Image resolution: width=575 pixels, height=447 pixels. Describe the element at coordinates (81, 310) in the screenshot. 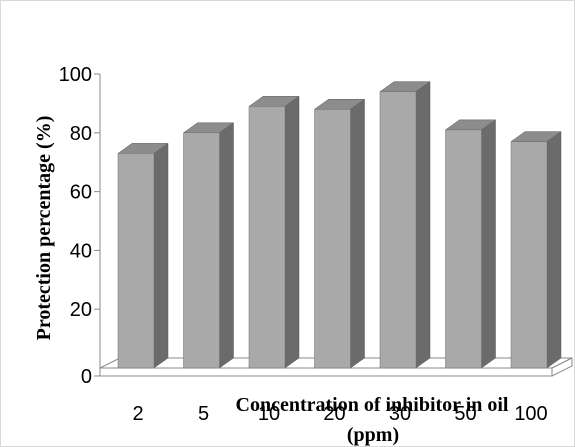

I see `y-tick-label: 20` at that location.